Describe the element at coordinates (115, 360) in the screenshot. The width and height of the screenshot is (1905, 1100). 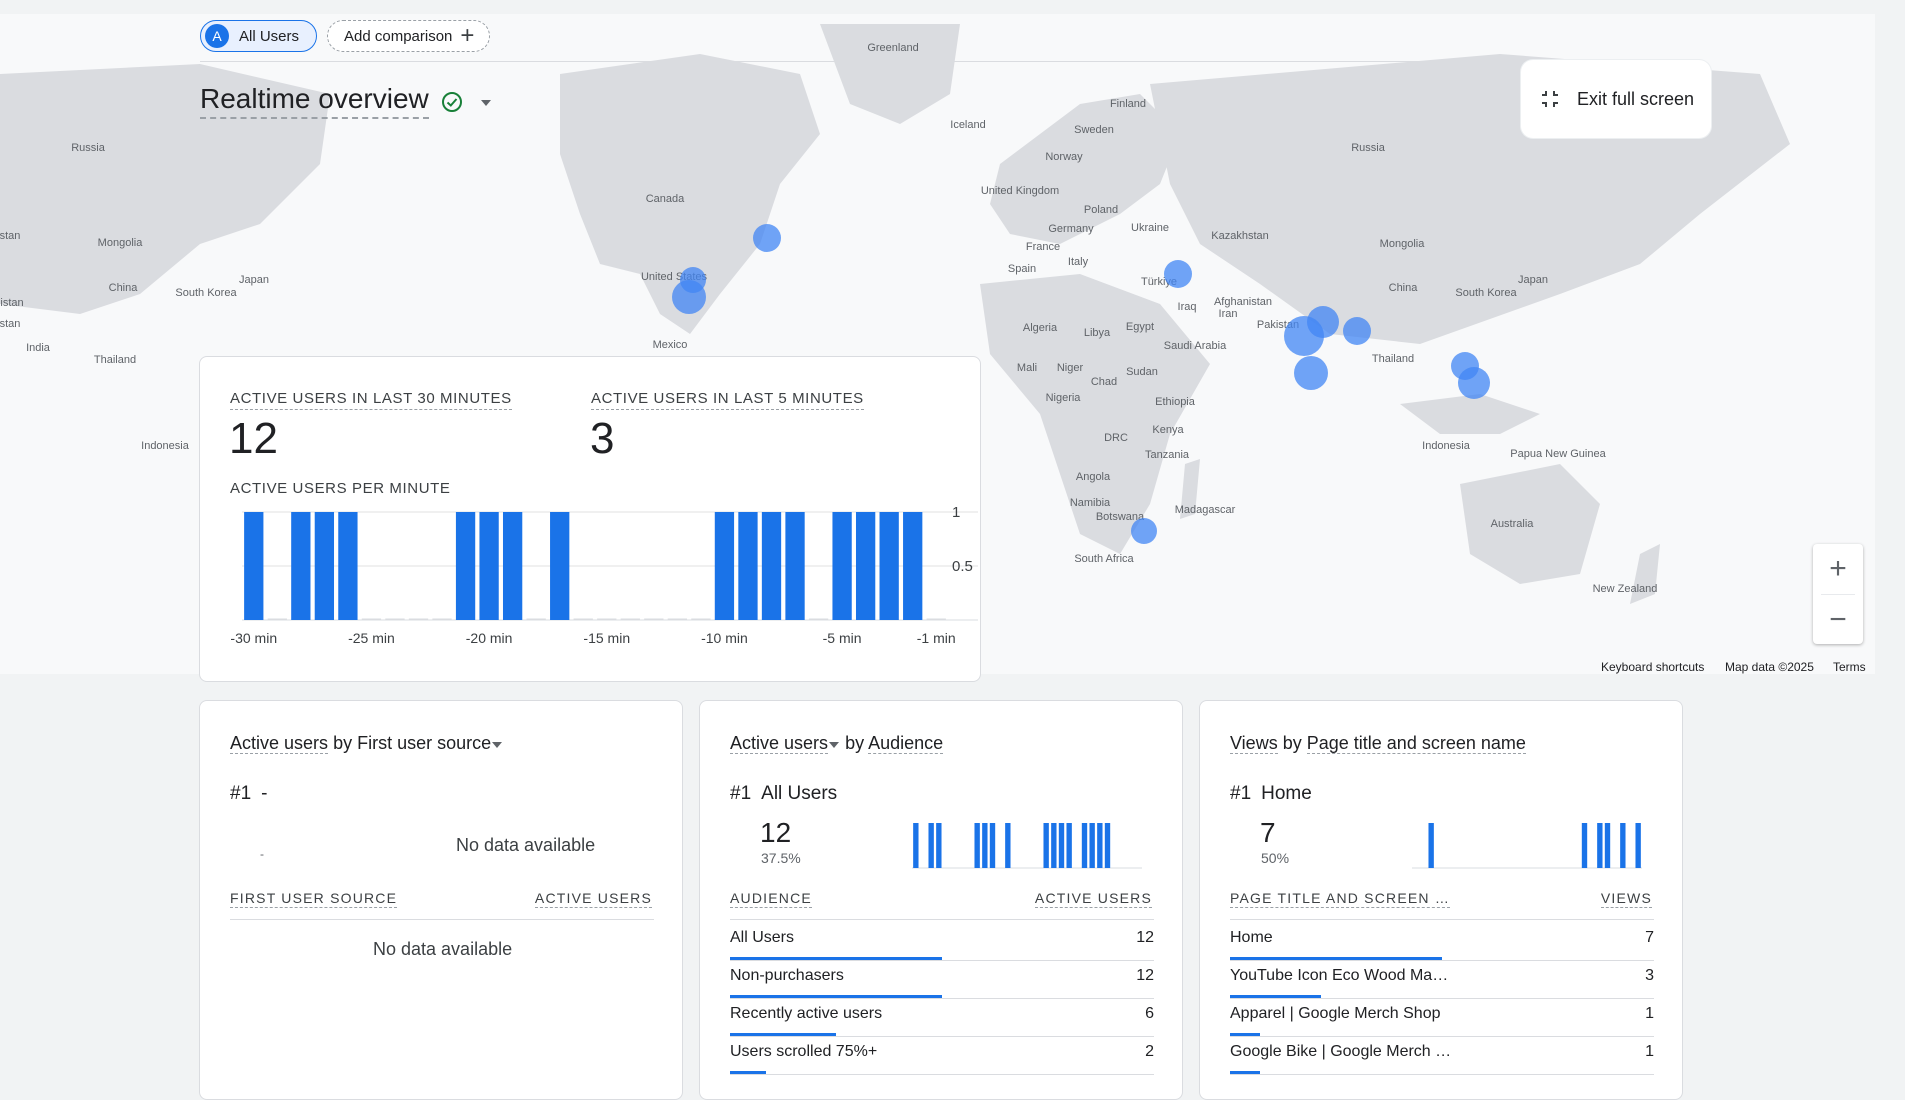
I see `map-country-label: Thailand` at that location.